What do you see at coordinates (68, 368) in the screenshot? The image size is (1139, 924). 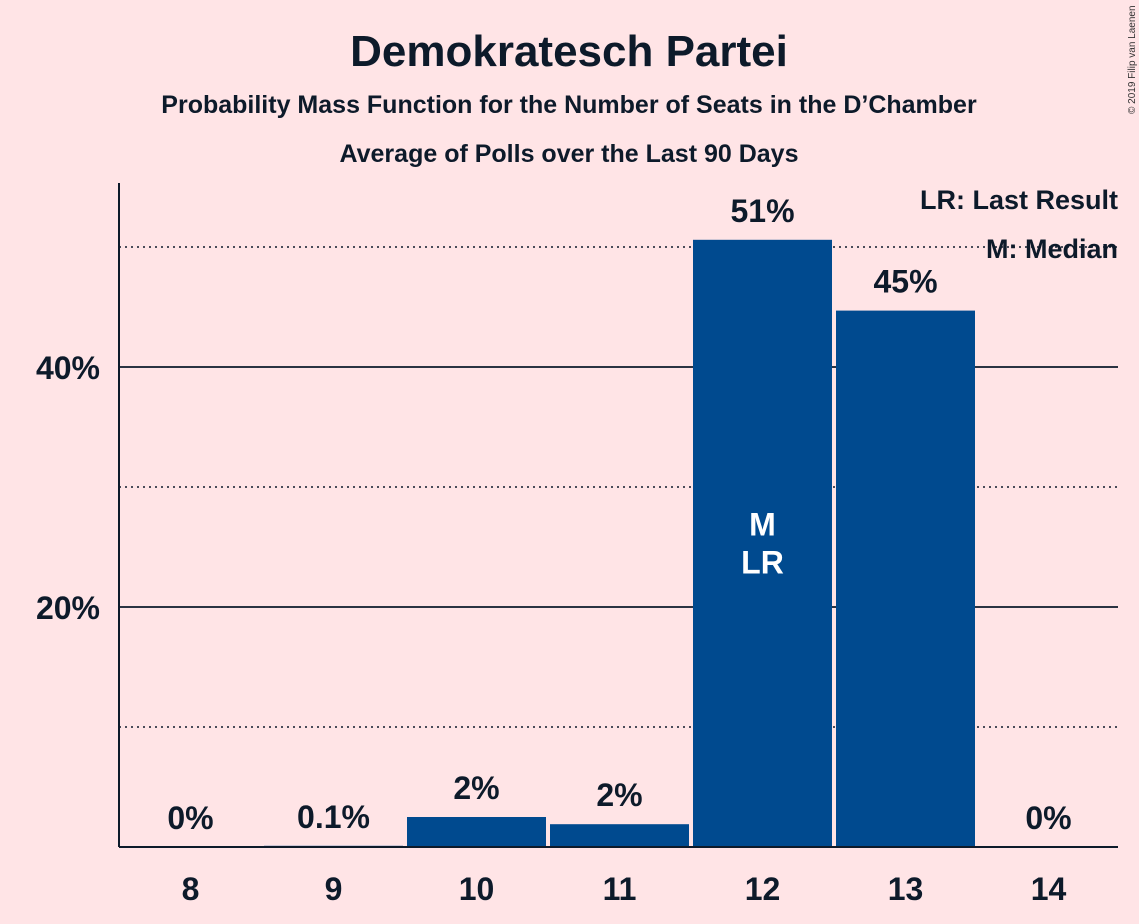 I see `y-tick-label: 40%` at bounding box center [68, 368].